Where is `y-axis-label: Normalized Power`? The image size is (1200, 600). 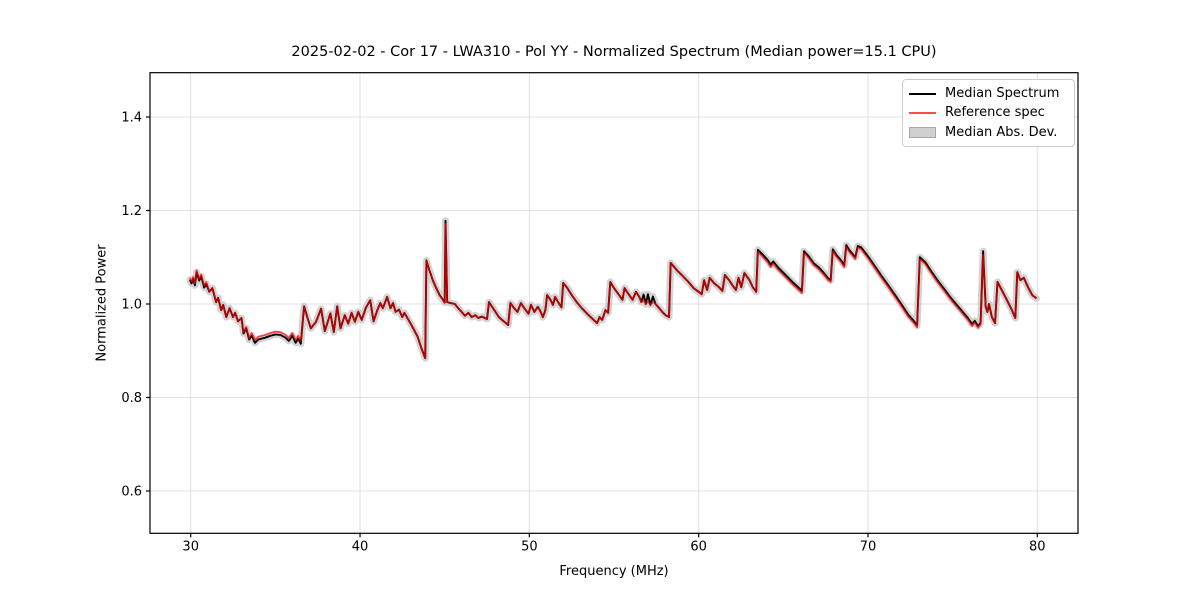
y-axis-label: Normalized Power is located at coordinates (102, 303).